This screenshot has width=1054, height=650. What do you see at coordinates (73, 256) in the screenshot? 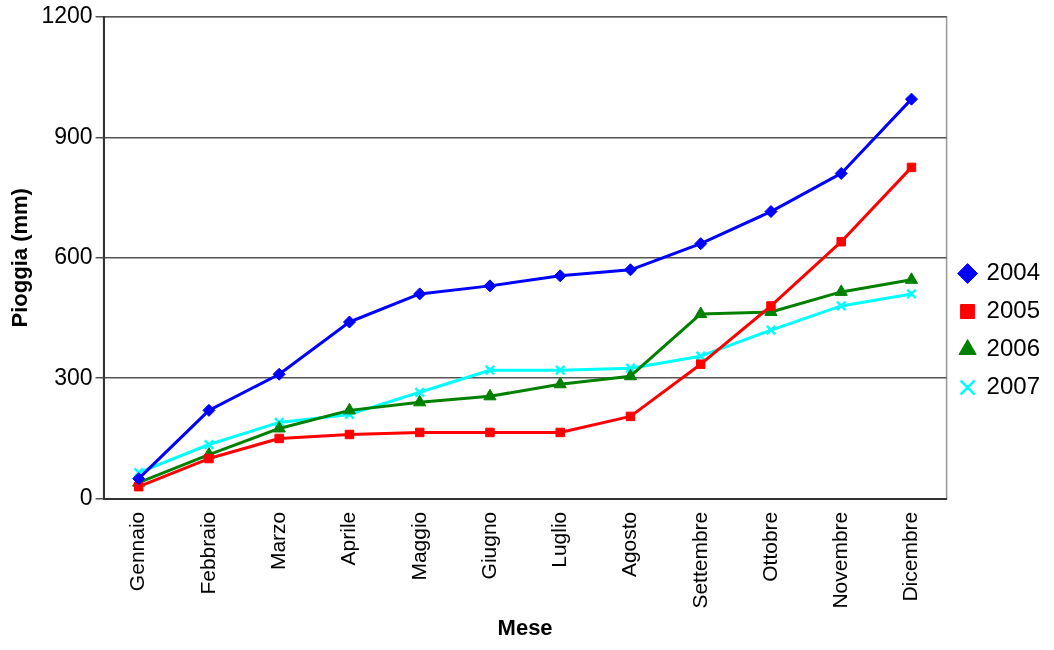
I see `y-tick-label: 600` at bounding box center [73, 256].